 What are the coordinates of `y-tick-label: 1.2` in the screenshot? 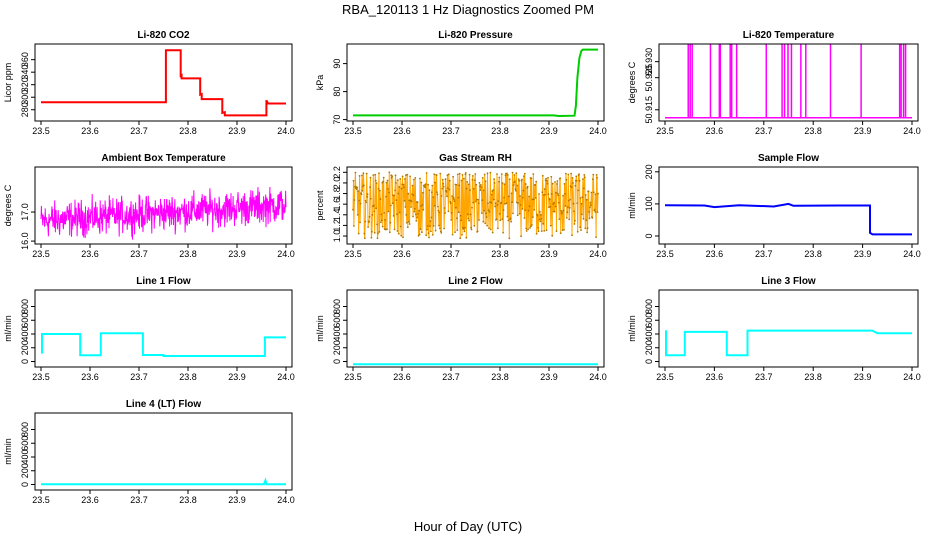 It's located at (337, 225).